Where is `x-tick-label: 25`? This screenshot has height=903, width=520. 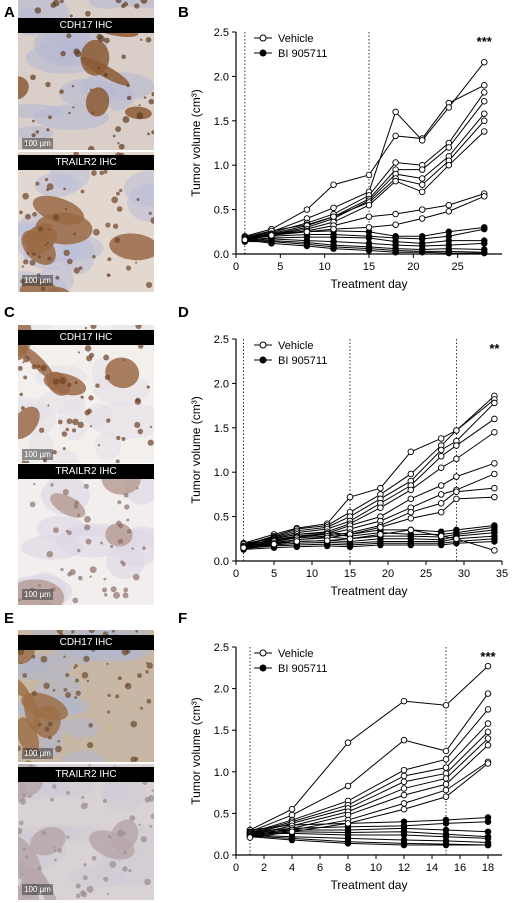
x-tick-label: 25 is located at coordinates (426, 574).